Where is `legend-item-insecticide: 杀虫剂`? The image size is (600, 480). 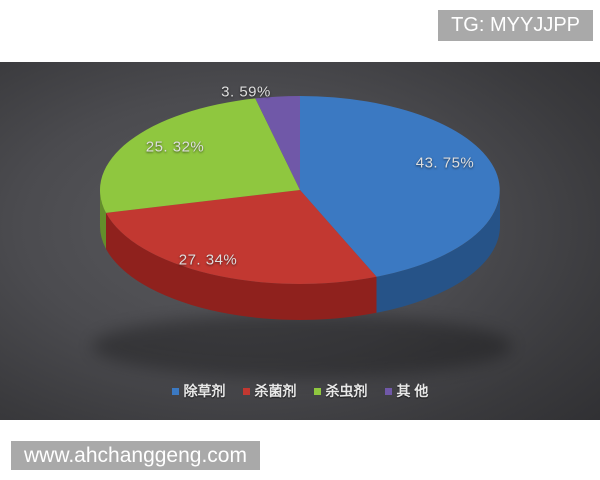
legend-item-insecticide: 杀虫剂 is located at coordinates (340, 391).